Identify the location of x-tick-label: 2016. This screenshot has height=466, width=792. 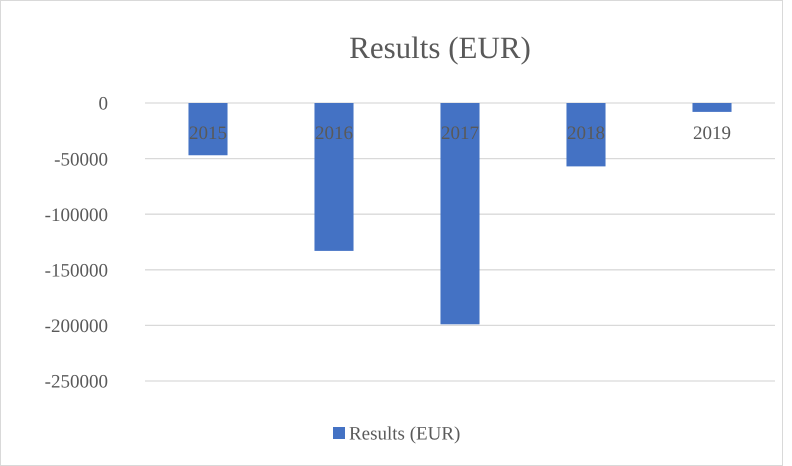
(334, 133).